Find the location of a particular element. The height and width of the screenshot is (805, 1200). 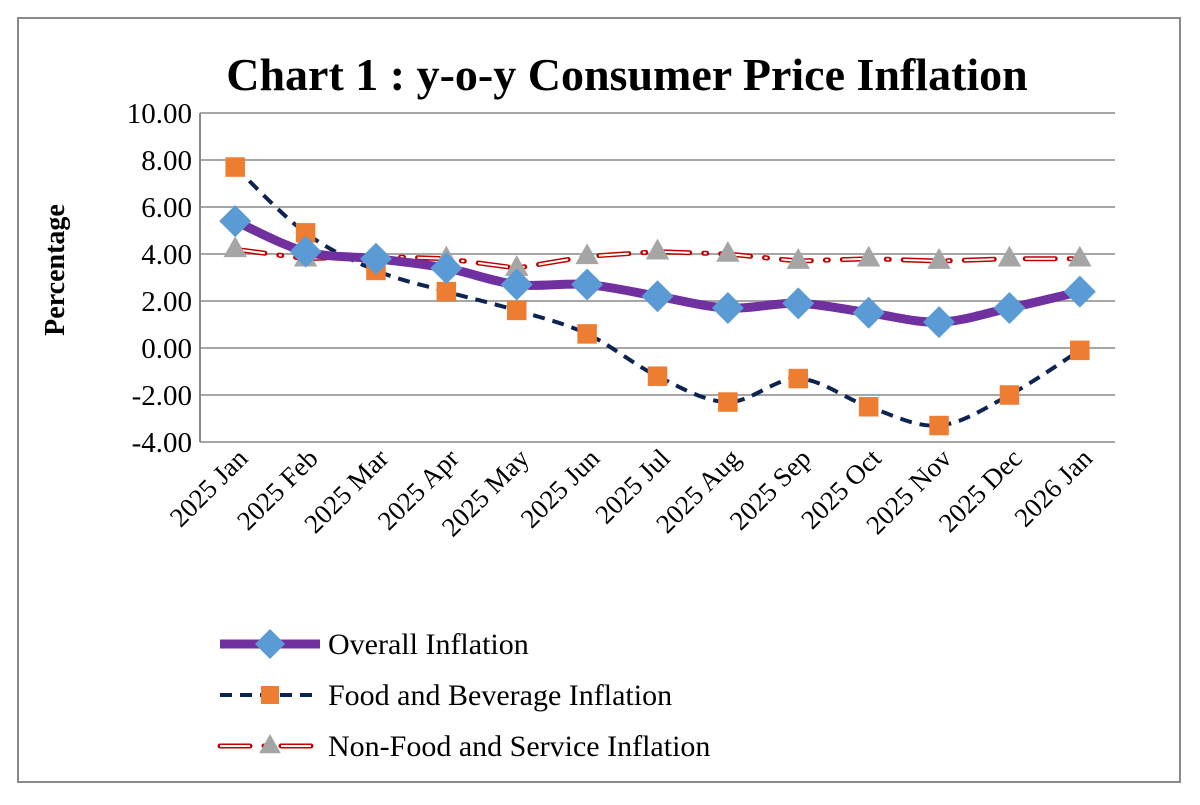

y-tick-label: -2.00 is located at coordinates (162, 396).